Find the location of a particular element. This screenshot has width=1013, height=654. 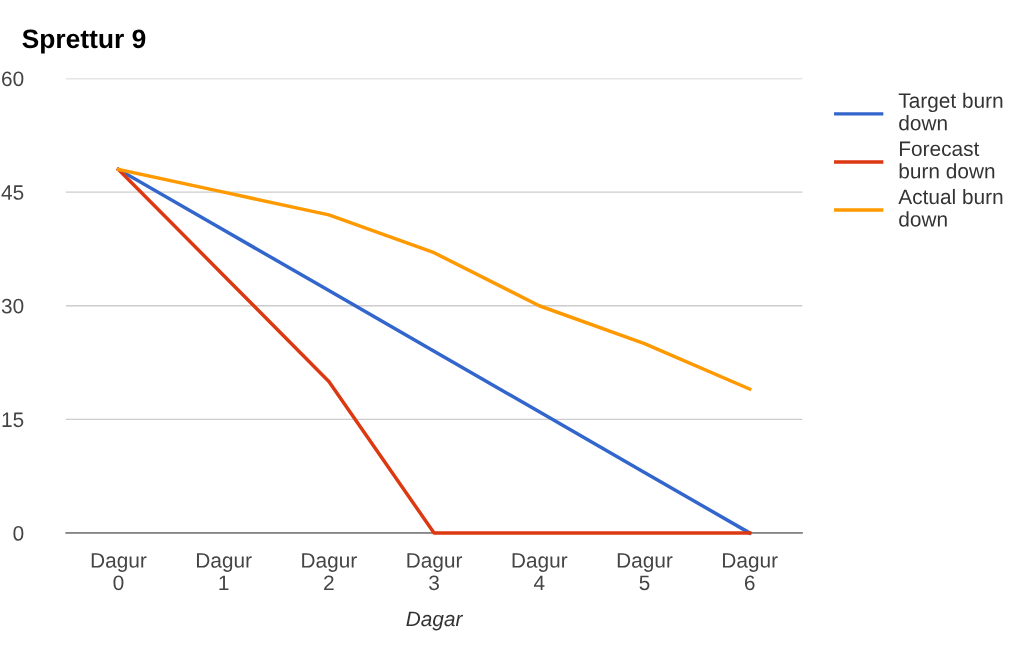

x-tick-label: Dagur 4 is located at coordinates (540, 571).